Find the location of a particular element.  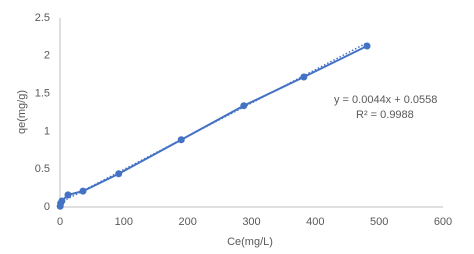

x-tick-label: 600 is located at coordinates (443, 222).